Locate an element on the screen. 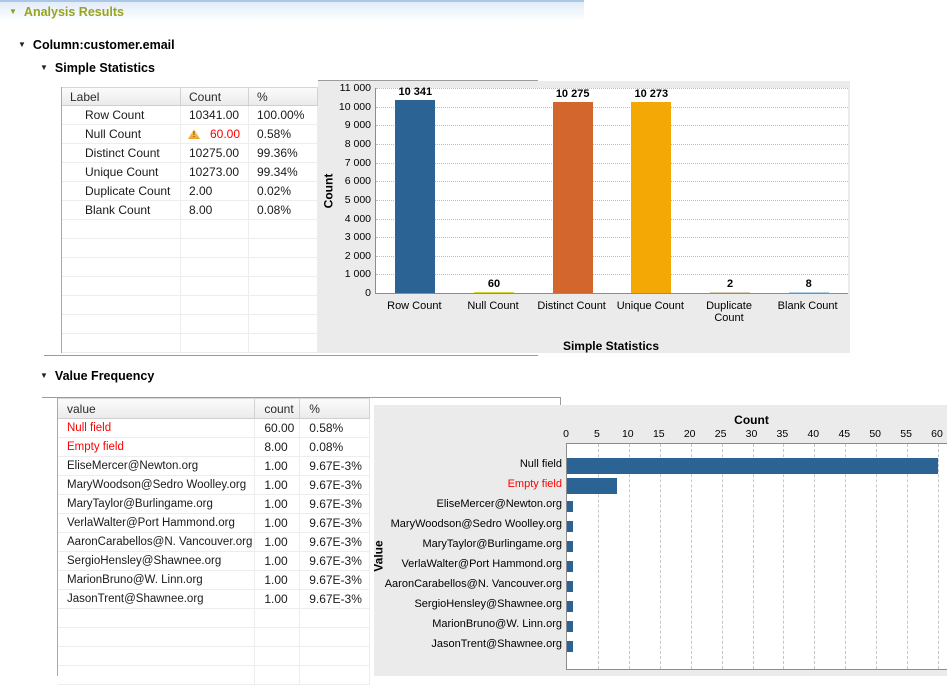 This screenshot has height=685, width=947. table-row: Row Count 10341.00 100.00% is located at coordinates (190, 115).